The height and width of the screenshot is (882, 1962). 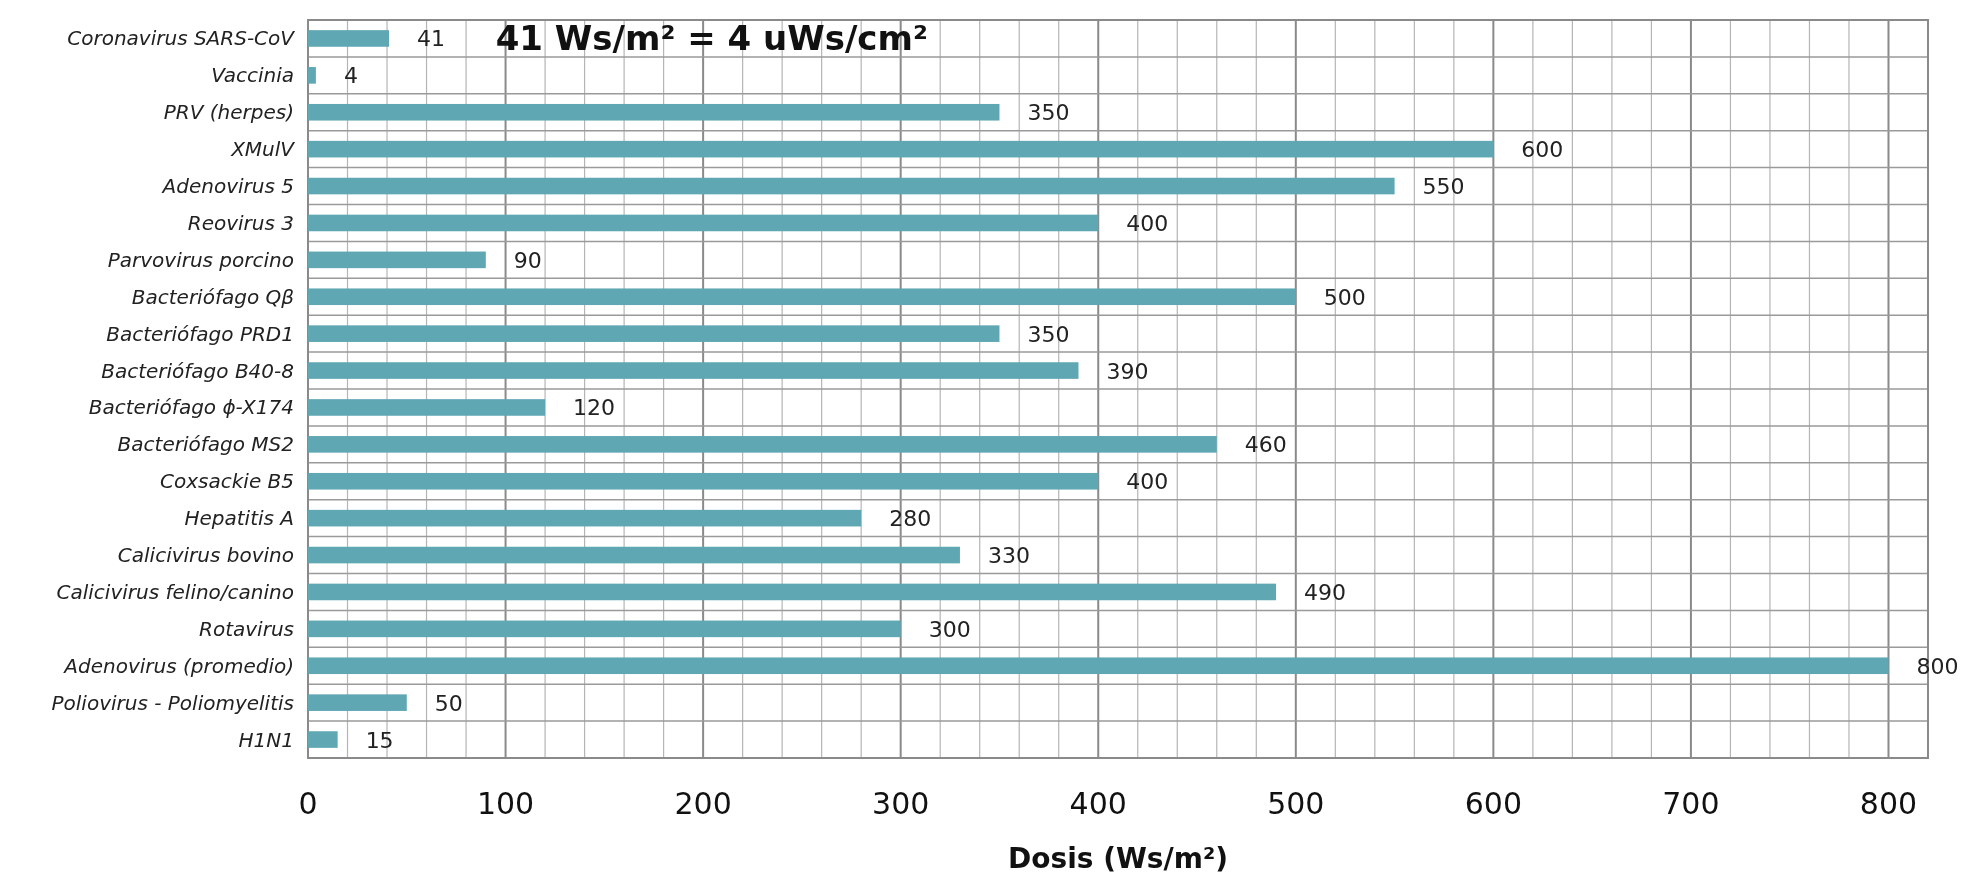 What do you see at coordinates (308, 803) in the screenshot?
I see `x-tick-label: 0` at bounding box center [308, 803].